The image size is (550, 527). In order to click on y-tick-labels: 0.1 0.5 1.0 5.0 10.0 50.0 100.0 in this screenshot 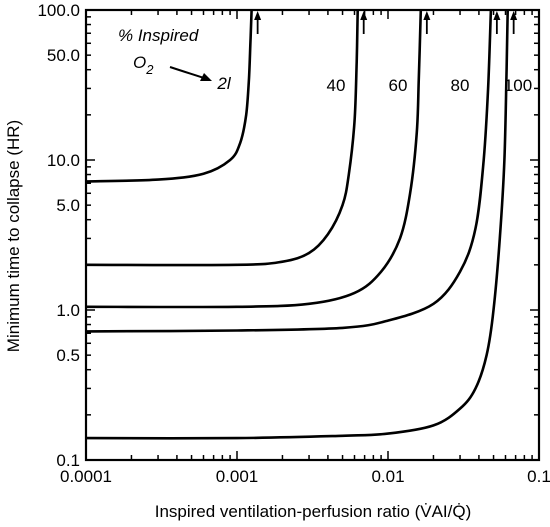, I will do `click(58, 235)`.